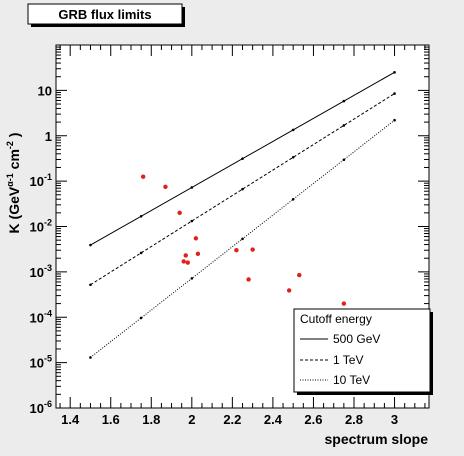  I want to click on x-tick-label: 1.4, so click(70, 419).